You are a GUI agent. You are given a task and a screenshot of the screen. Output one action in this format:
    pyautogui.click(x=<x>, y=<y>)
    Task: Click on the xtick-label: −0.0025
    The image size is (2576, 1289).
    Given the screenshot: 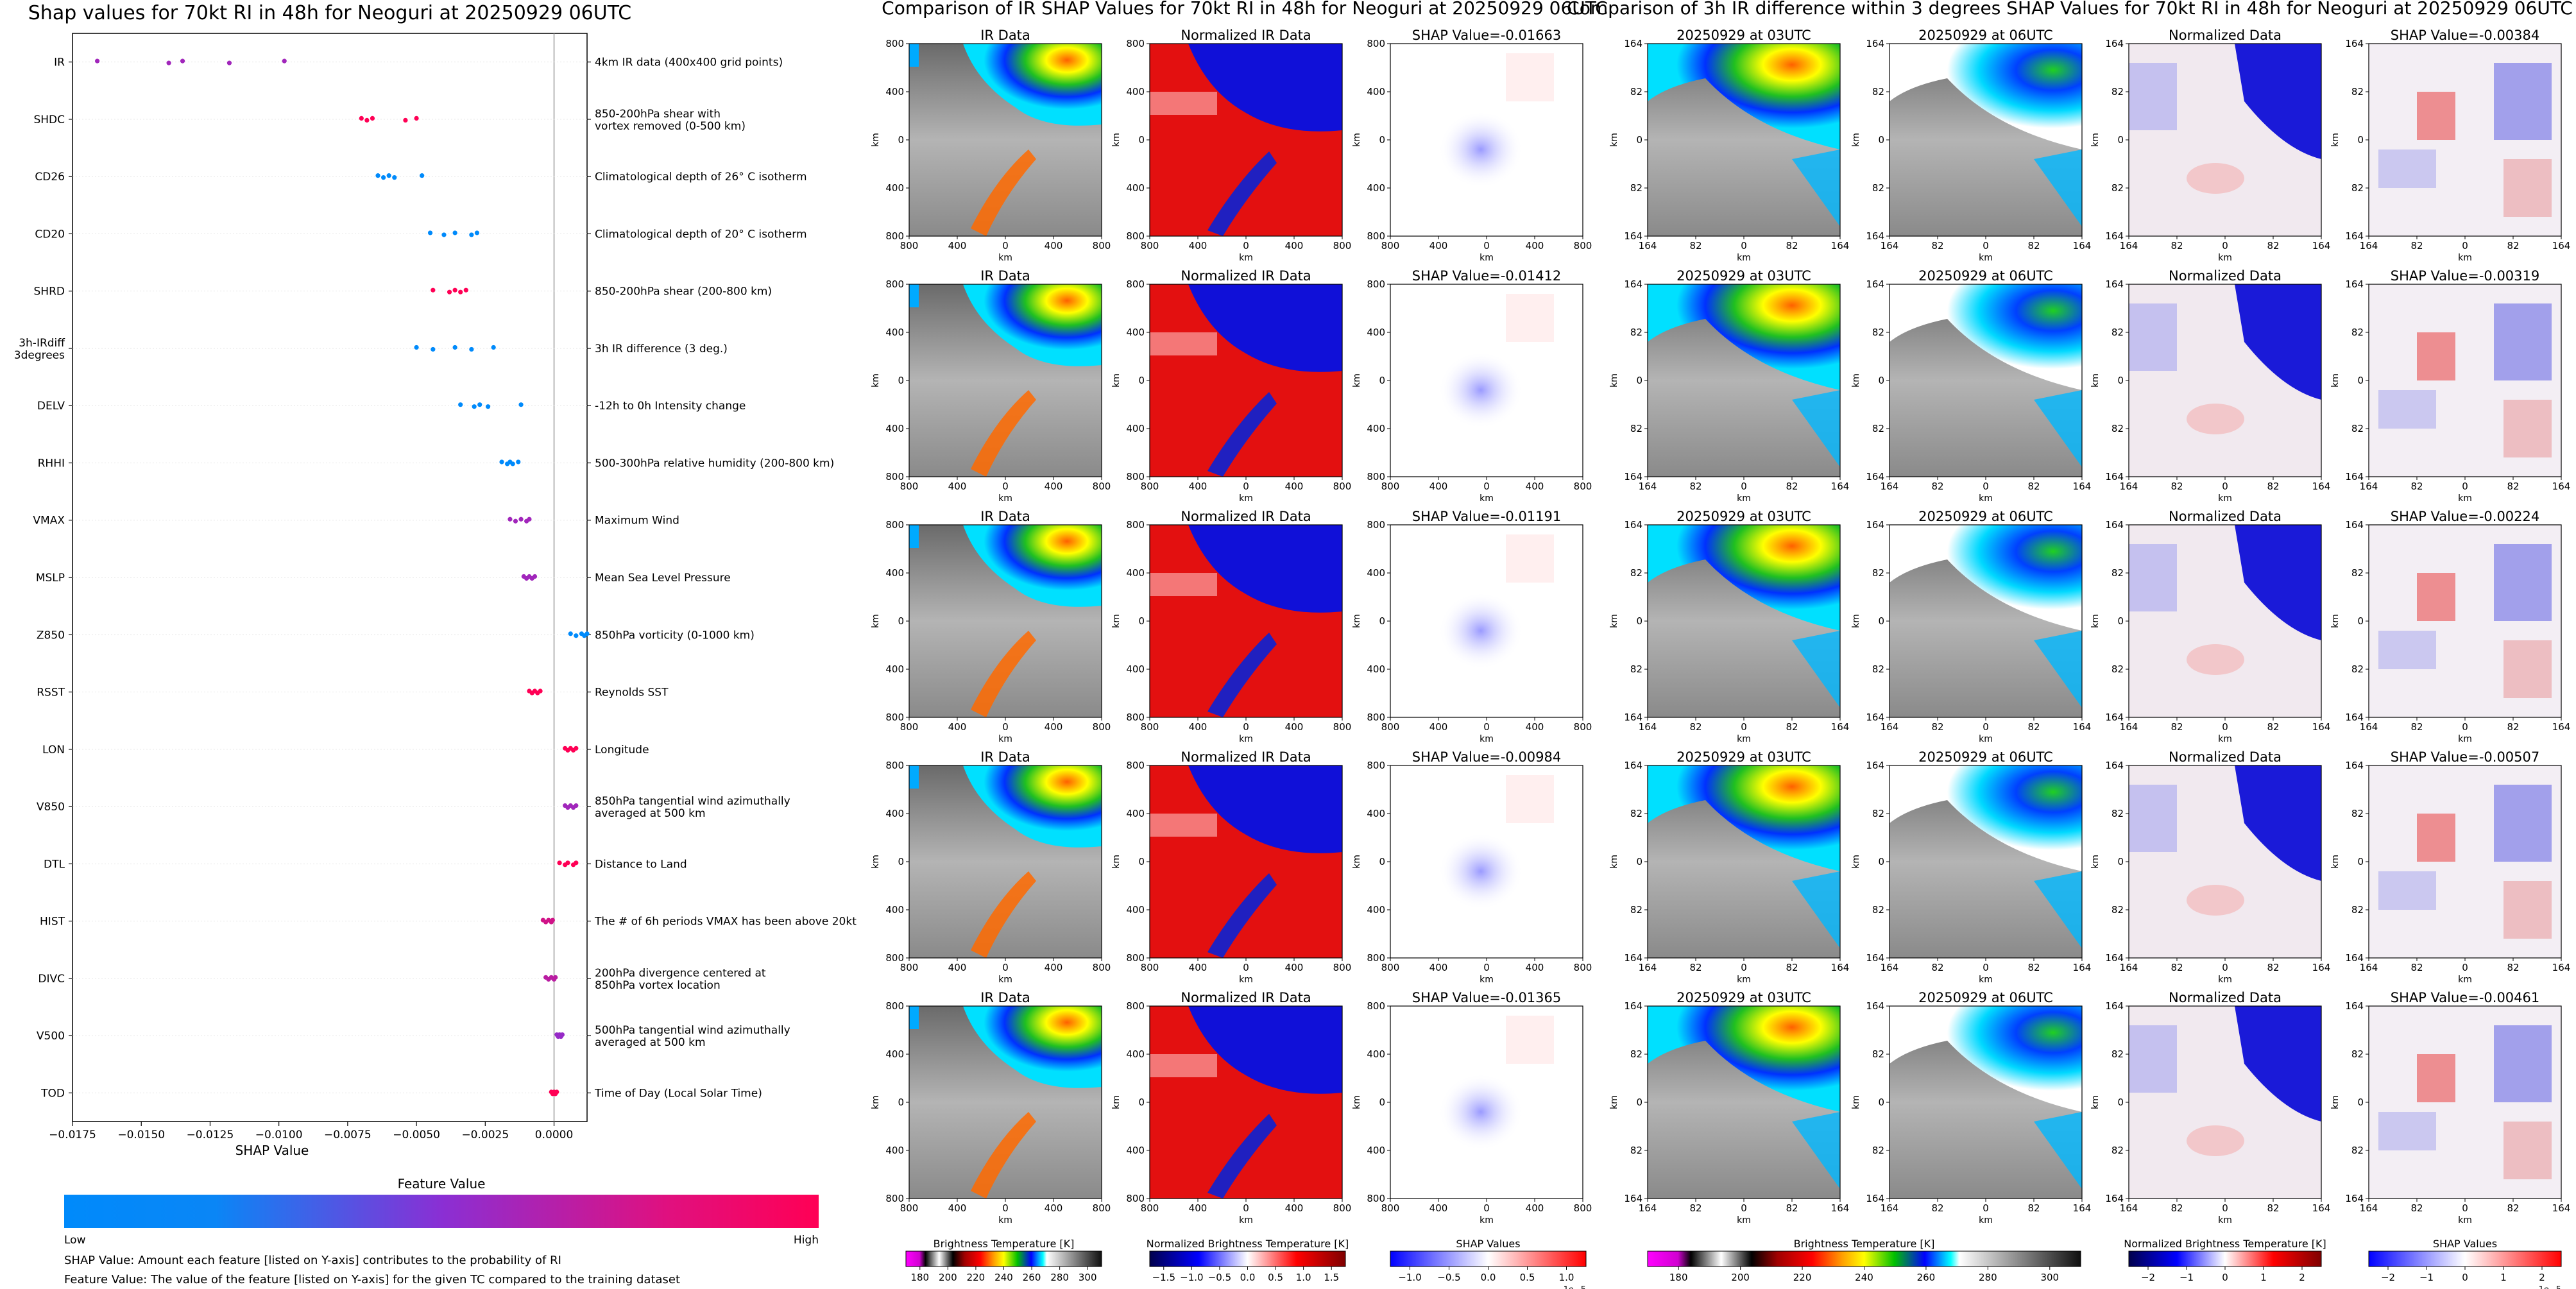 What is the action you would take?
    pyautogui.click(x=485, y=1135)
    